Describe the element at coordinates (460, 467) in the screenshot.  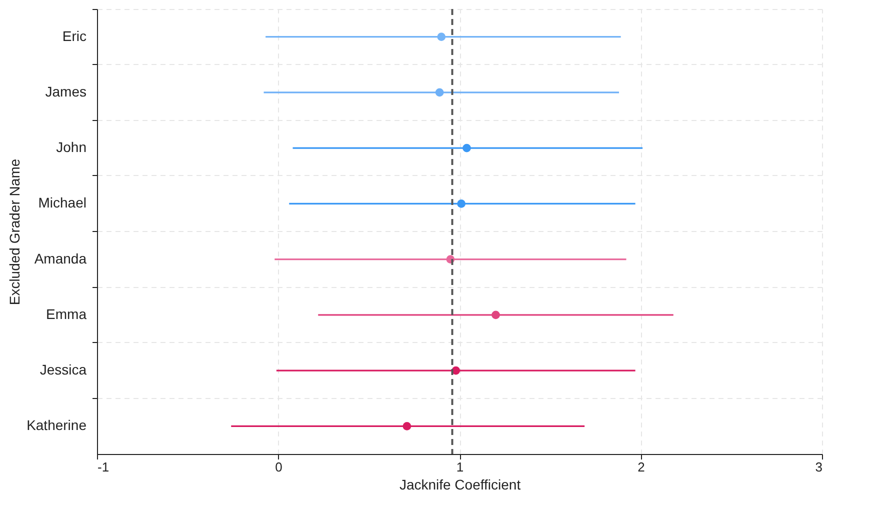
I see `x-tick-label: 1` at that location.